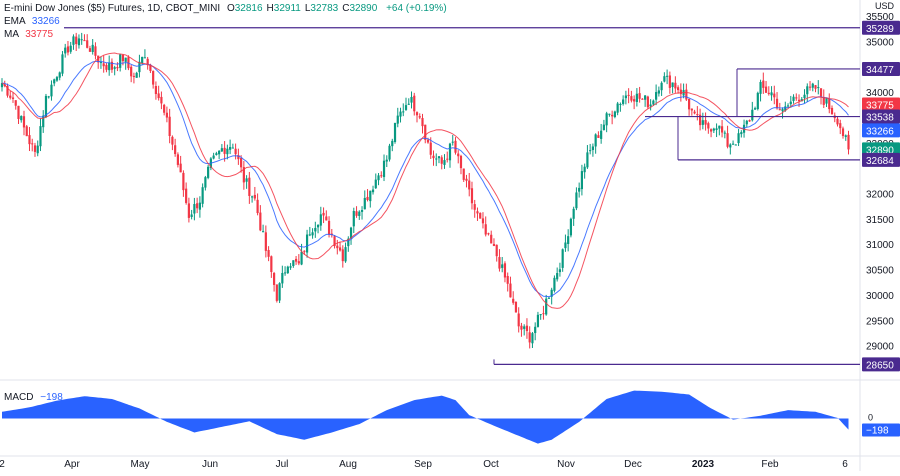 The width and height of the screenshot is (900, 476). I want to click on price-tag-label: 33266, so click(880, 131).